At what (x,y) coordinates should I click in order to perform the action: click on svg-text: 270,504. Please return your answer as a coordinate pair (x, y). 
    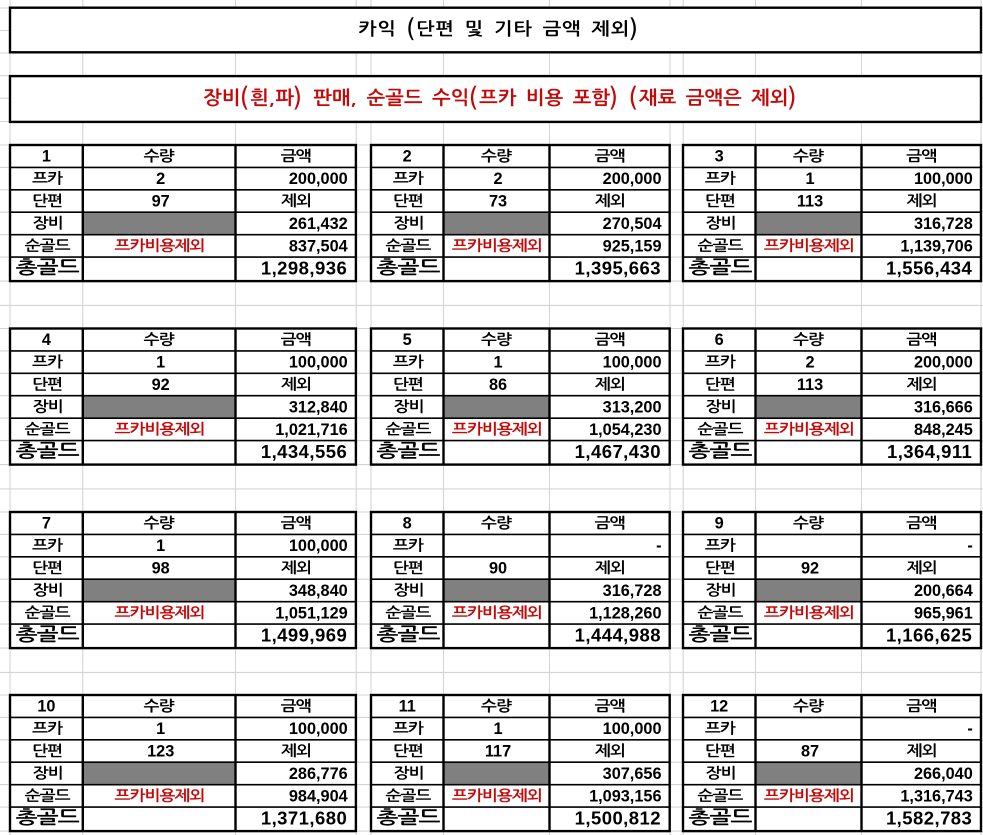
    Looking at the image, I should click on (632, 224).